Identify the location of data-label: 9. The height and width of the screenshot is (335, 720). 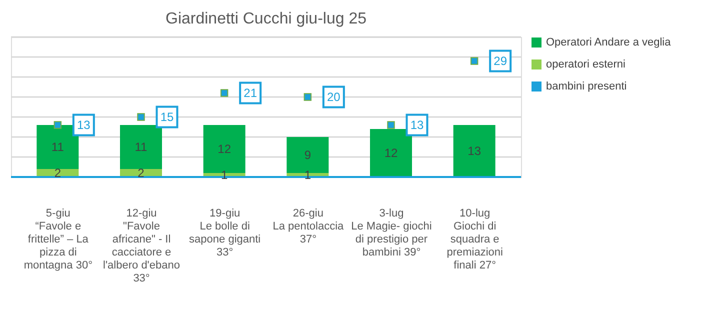
(308, 155).